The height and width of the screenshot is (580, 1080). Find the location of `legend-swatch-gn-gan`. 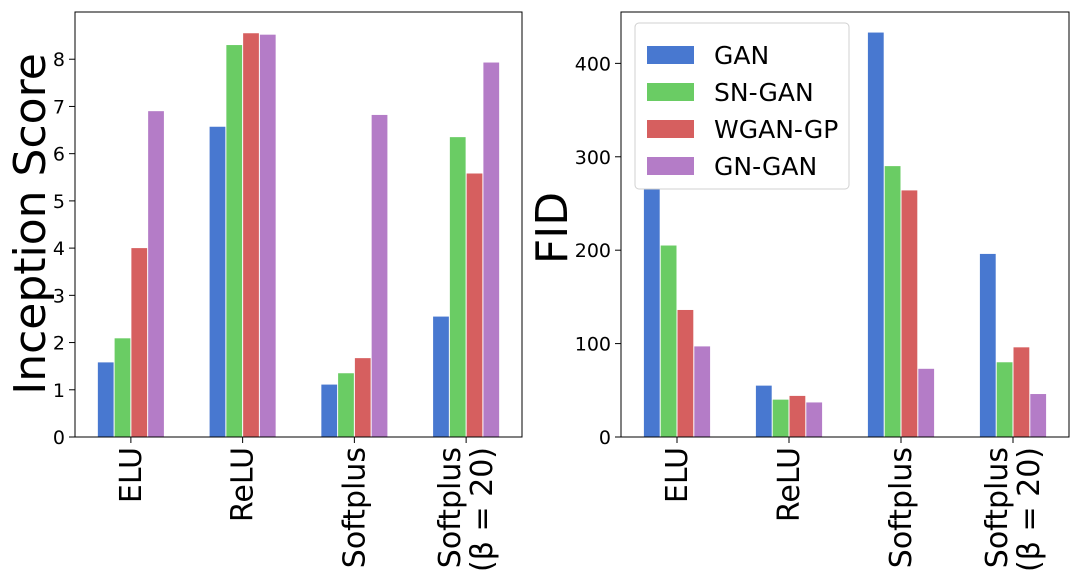

legend-swatch-gn-gan is located at coordinates (670, 166).